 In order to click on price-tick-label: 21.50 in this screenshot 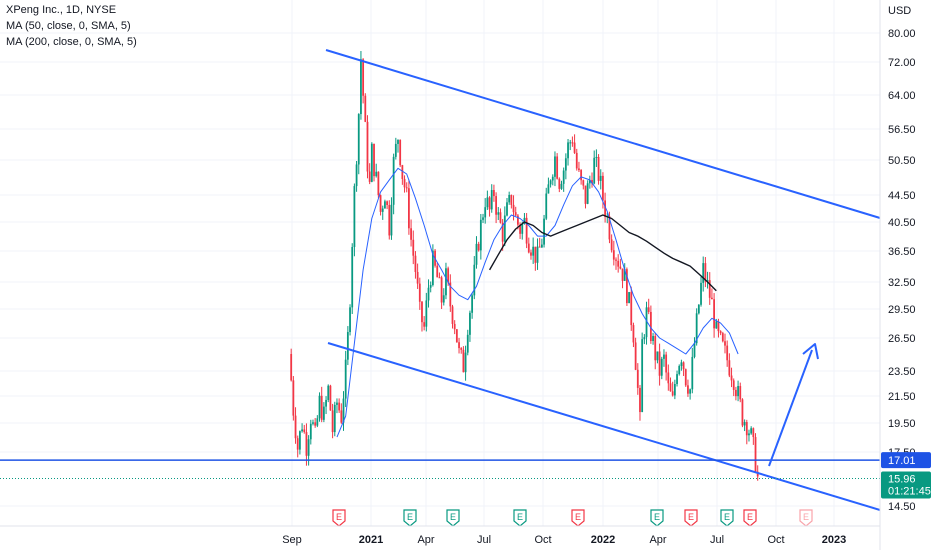, I will do `click(902, 397)`.